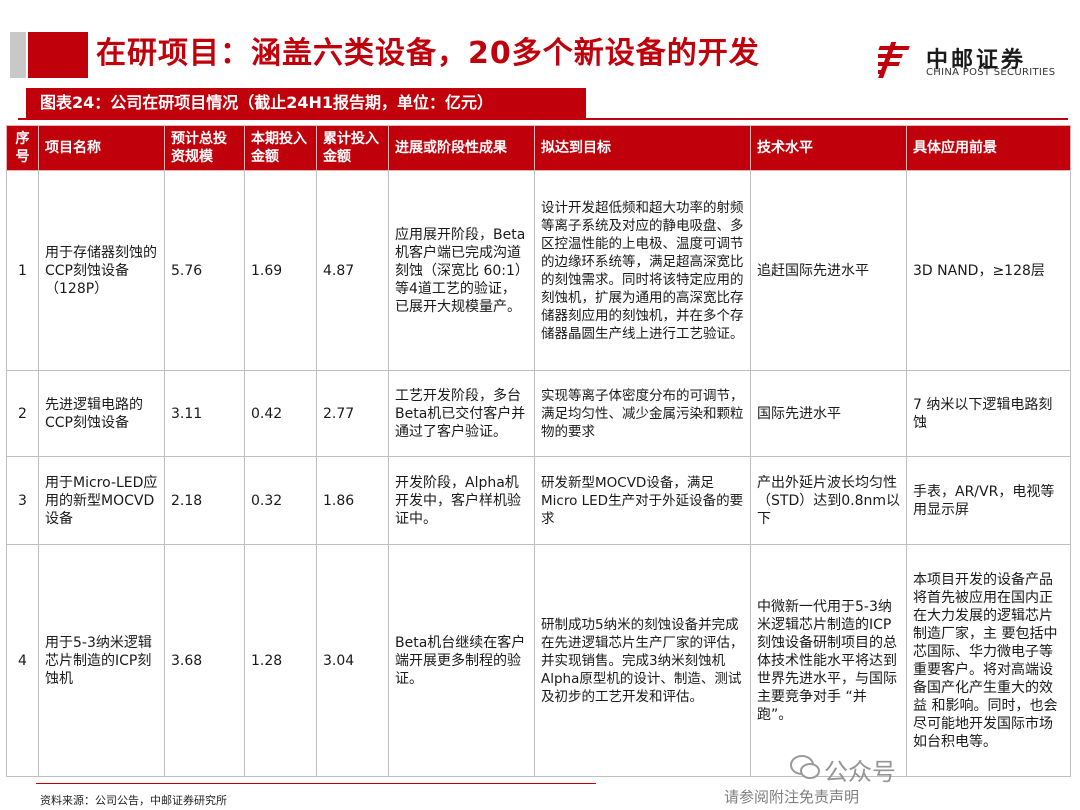 The width and height of the screenshot is (1080, 810). Describe the element at coordinates (280, 413) in the screenshot. I see `cell-period-investment: 0.42` at that location.